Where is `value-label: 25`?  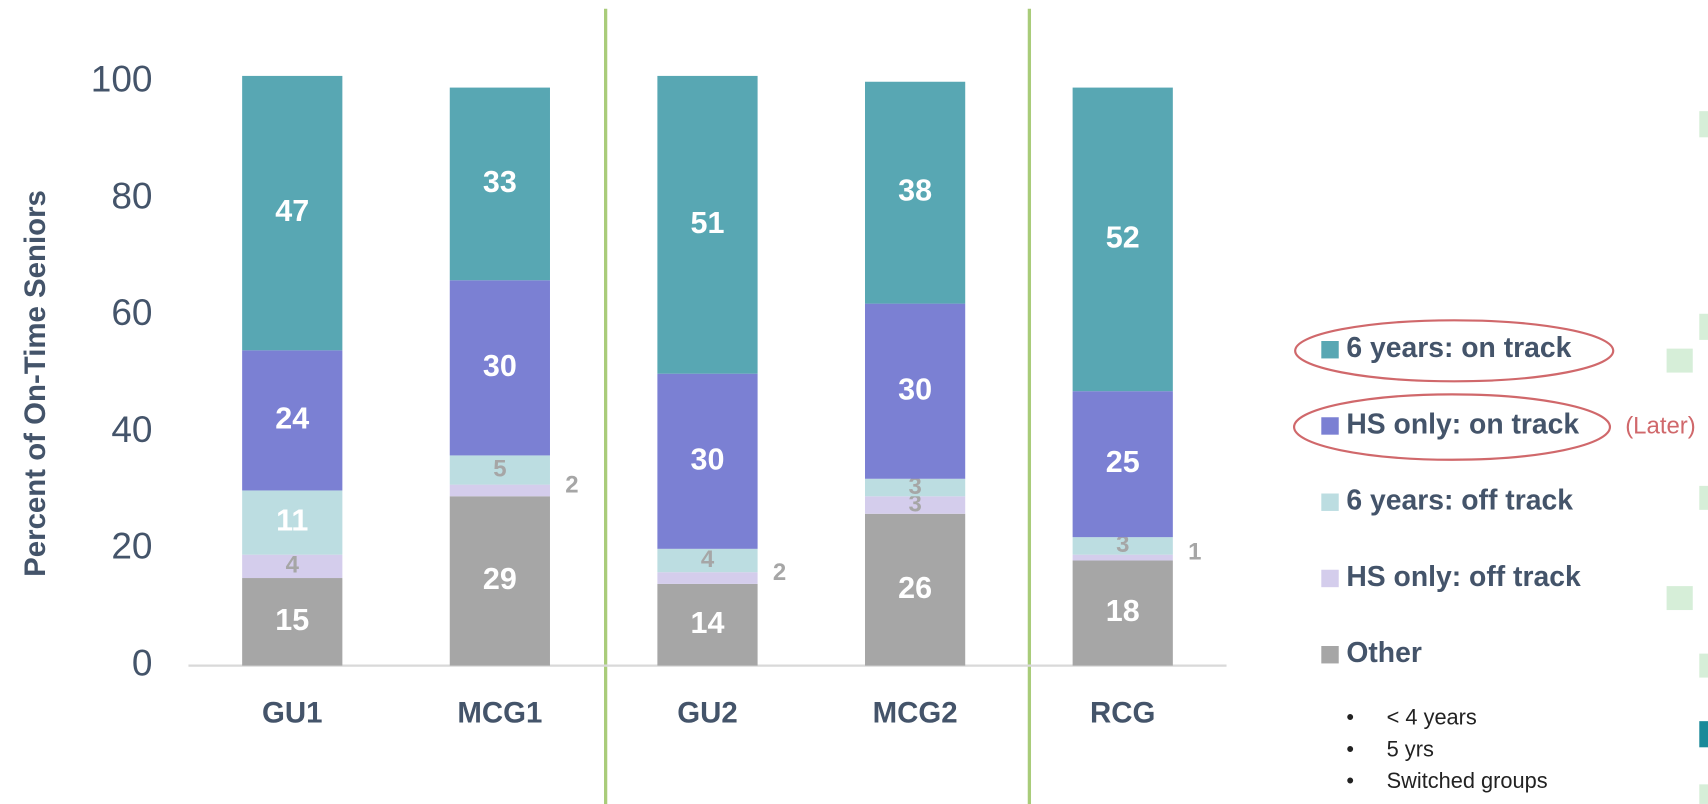
value-label: 25 is located at coordinates (1123, 462).